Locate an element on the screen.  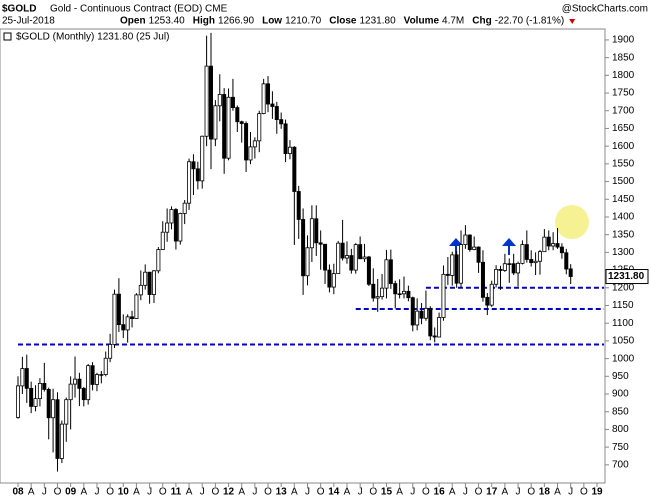
stat-value: 1231.80 is located at coordinates (377, 21).